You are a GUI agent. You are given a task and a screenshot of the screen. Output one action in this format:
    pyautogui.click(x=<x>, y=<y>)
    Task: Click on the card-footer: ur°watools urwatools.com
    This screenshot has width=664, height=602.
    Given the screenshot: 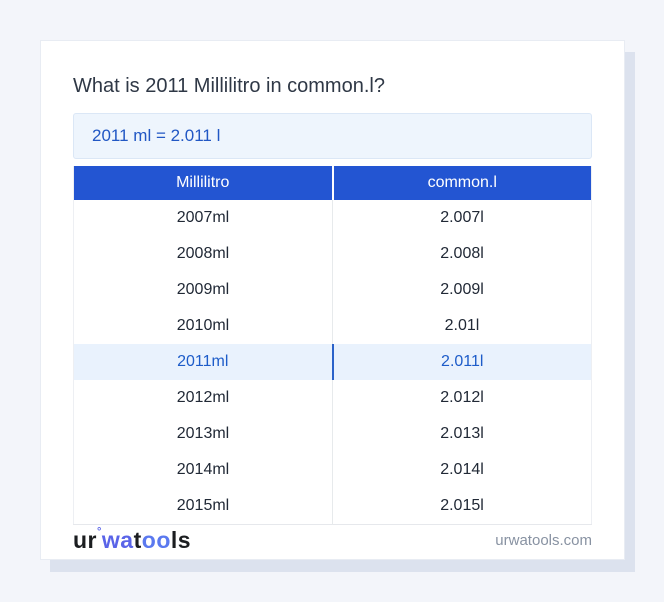 What is the action you would take?
    pyautogui.click(x=332, y=540)
    